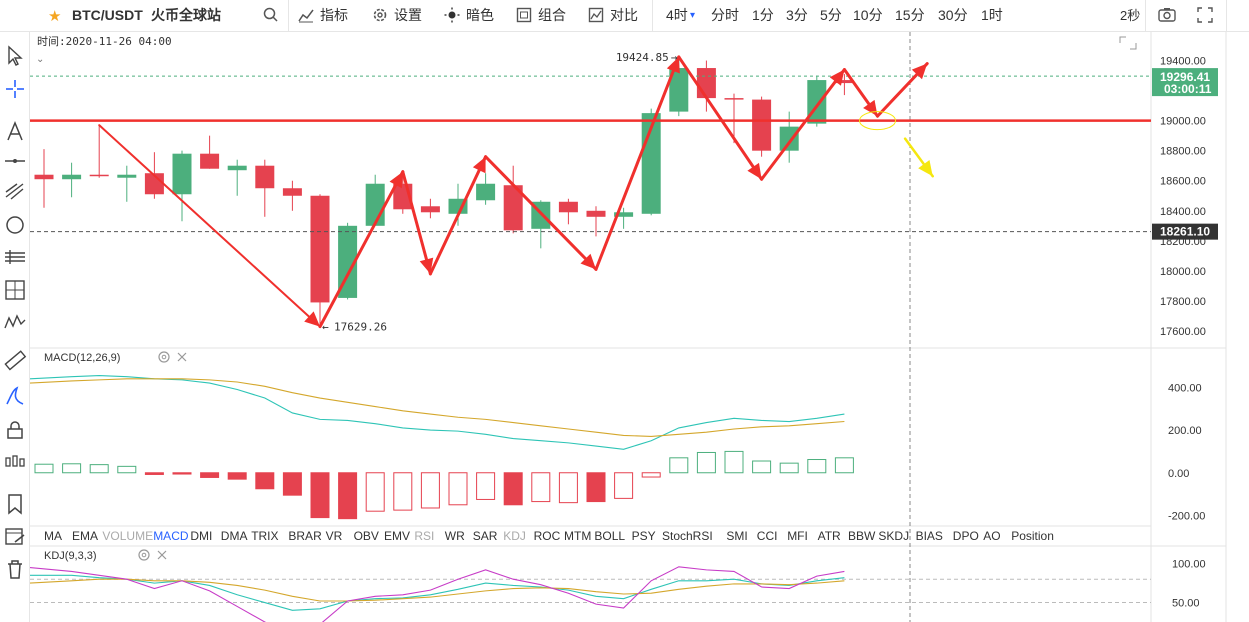 The image size is (1249, 622). I want to click on price-tick-label: 18000.00, so click(1183, 272).